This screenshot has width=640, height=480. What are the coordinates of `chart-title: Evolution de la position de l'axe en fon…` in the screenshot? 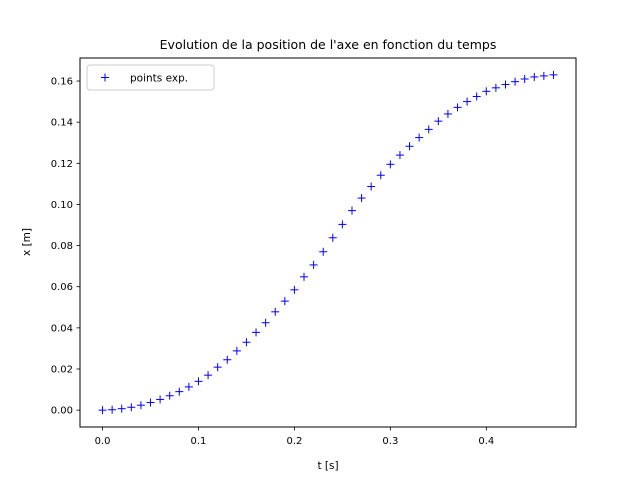 It's located at (328, 44).